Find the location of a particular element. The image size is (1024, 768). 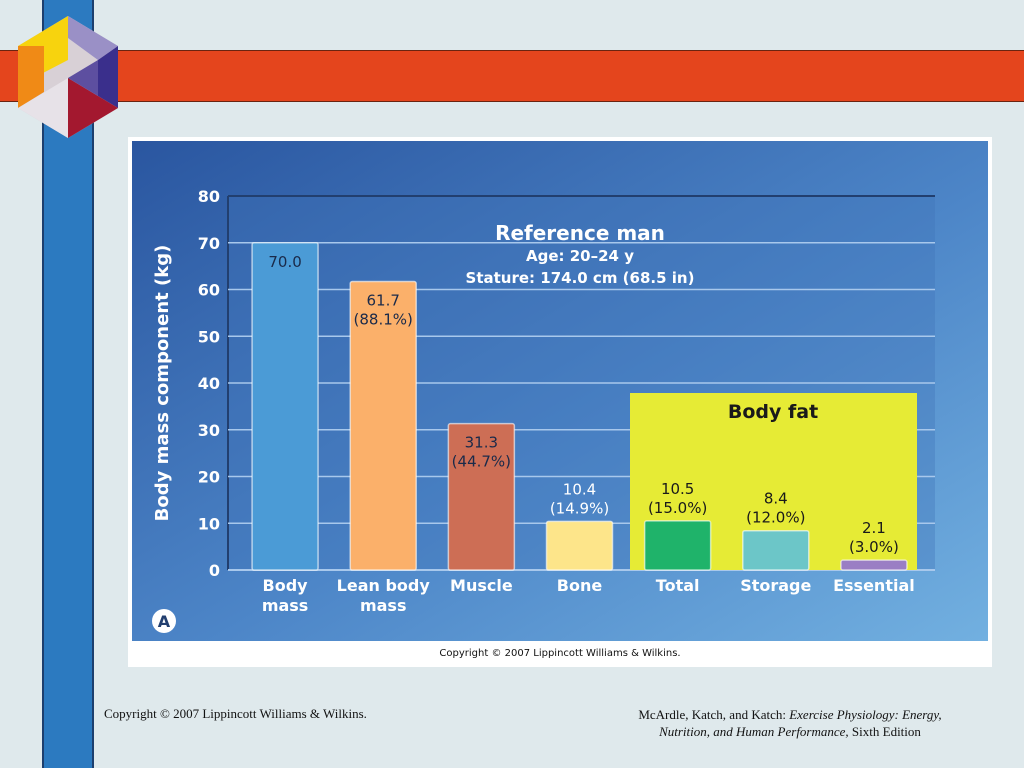

x-category-label: Lean body is located at coordinates (384, 585).